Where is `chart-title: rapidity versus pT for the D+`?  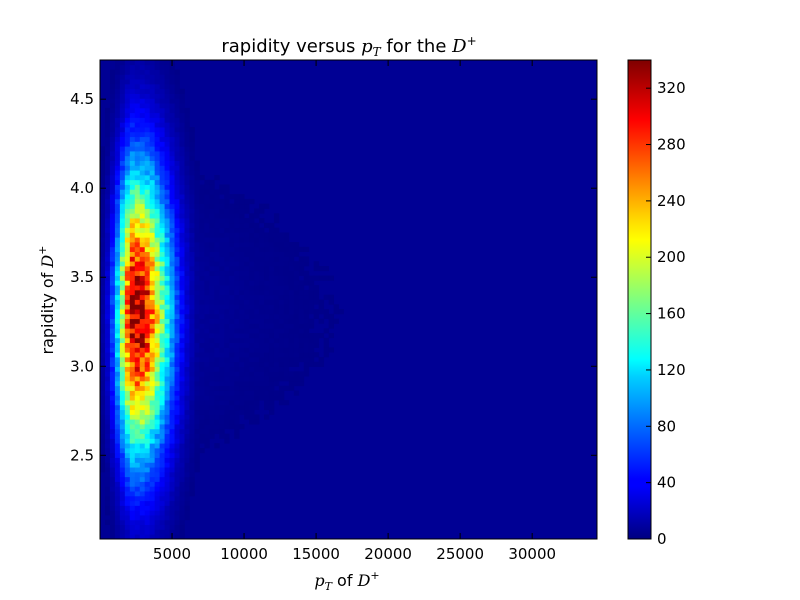 chart-title: rapidity versus pT for the D+ is located at coordinates (348, 46).